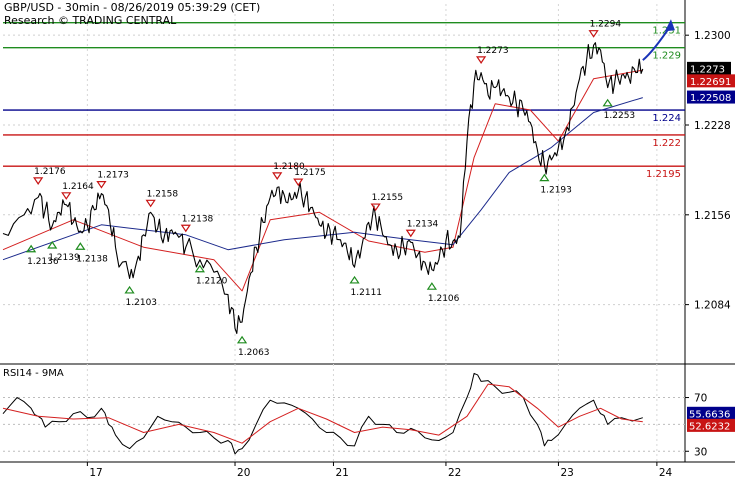 Image resolution: width=735 pixels, height=480 pixels. What do you see at coordinates (712, 36) in the screenshot?
I see `y-tick-label: 1.2300` at bounding box center [712, 36].